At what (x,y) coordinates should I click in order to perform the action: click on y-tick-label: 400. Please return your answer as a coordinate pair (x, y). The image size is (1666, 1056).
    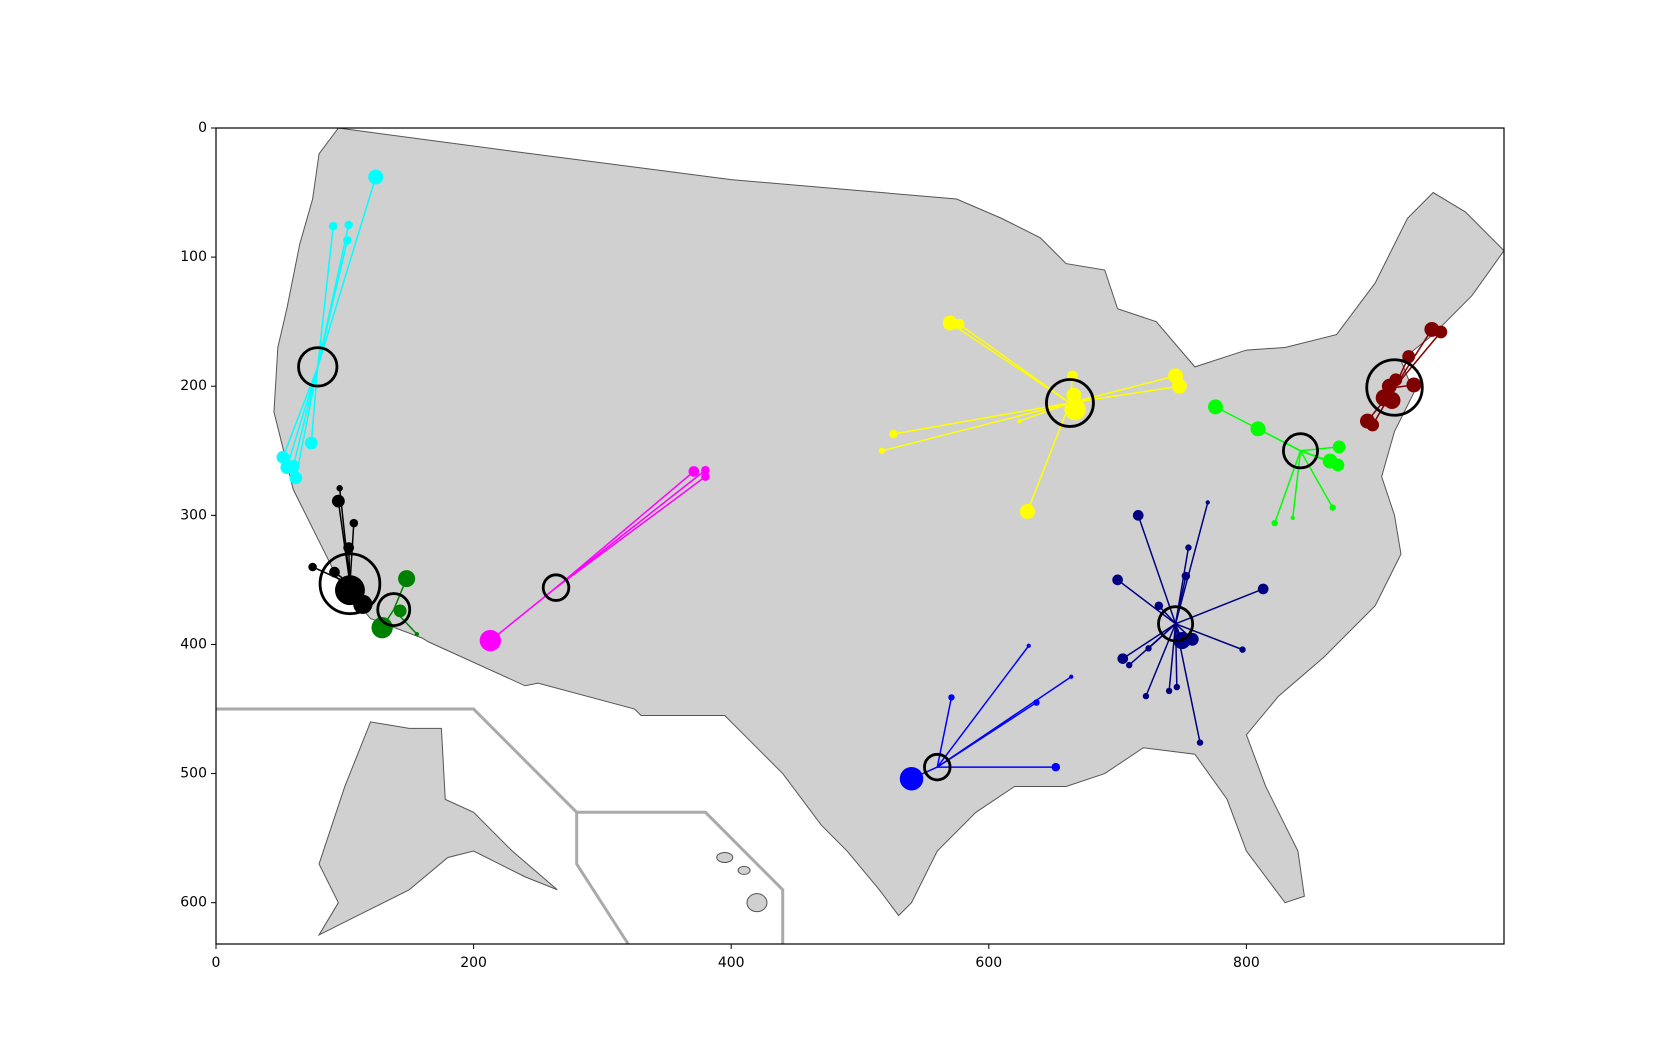
    Looking at the image, I should click on (193, 644).